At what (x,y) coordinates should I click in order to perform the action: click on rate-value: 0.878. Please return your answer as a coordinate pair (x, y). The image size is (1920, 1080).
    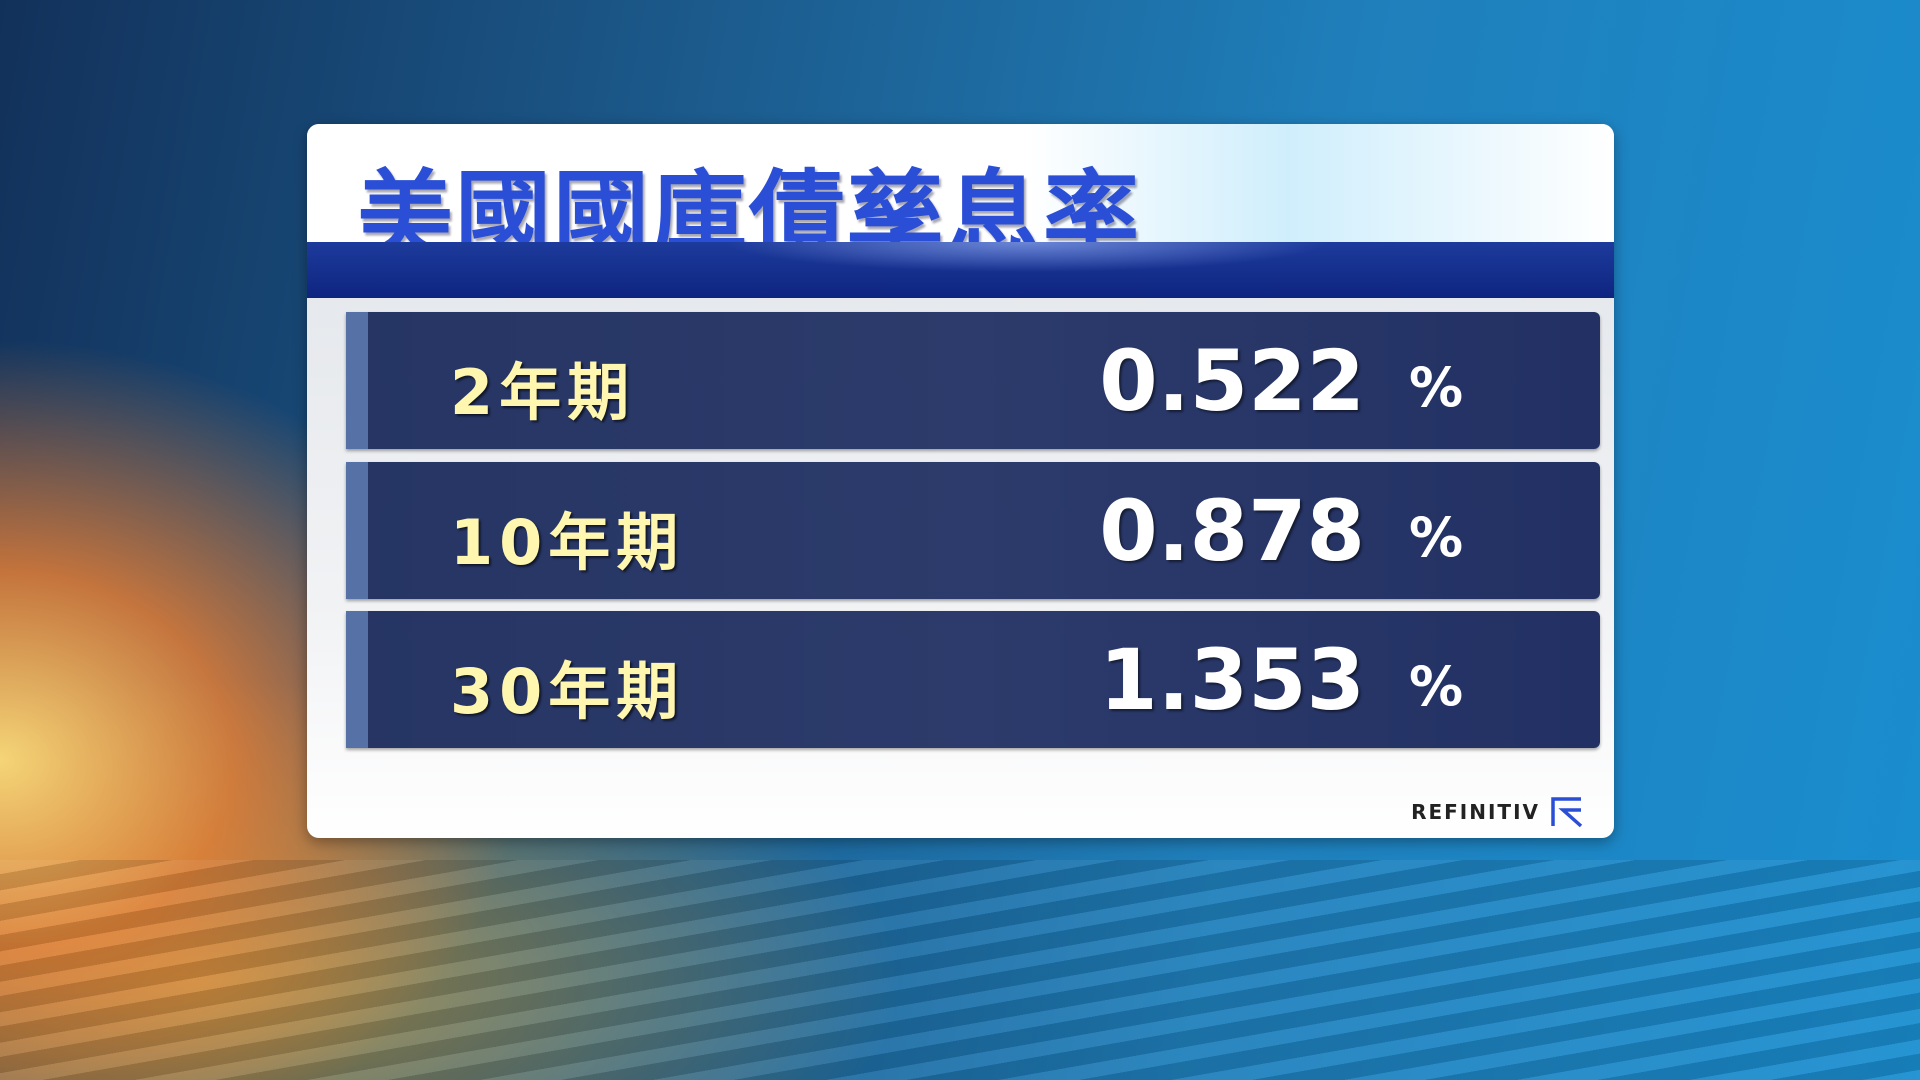
    Looking at the image, I should click on (1232, 531).